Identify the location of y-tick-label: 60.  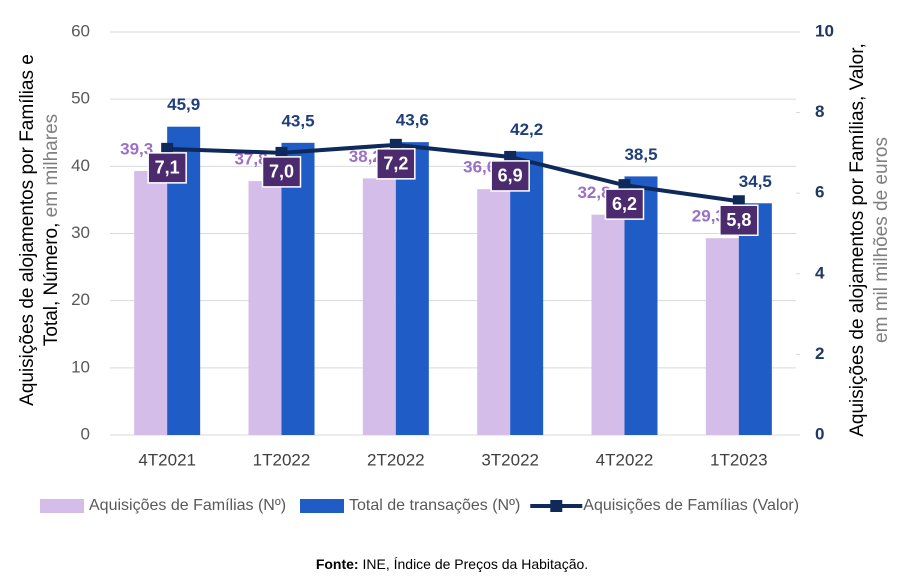
(80, 30).